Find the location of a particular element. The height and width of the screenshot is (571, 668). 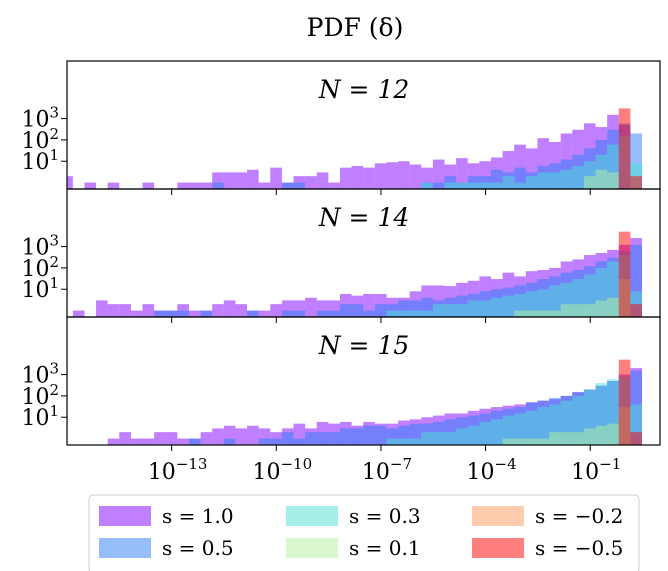

x-tick-label: 10⁻¹ is located at coordinates (596, 470).